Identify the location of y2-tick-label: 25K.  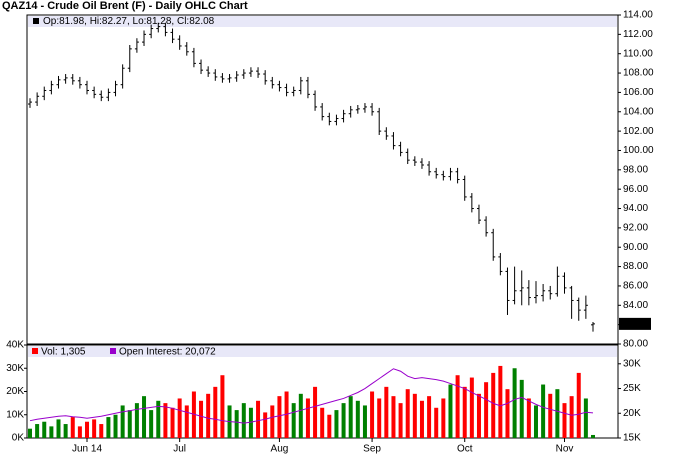
(632, 388).